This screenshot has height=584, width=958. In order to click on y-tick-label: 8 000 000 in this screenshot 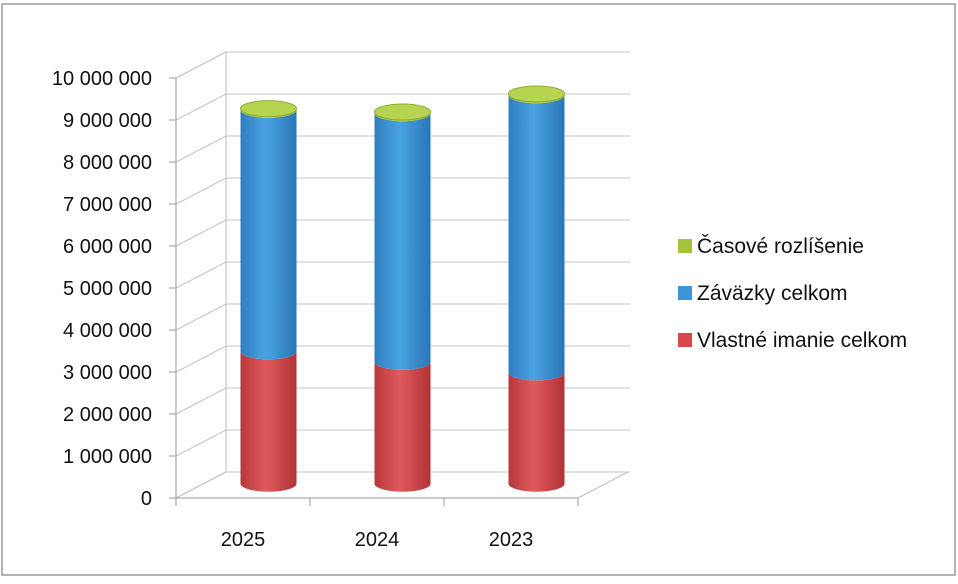, I will do `click(107, 163)`.